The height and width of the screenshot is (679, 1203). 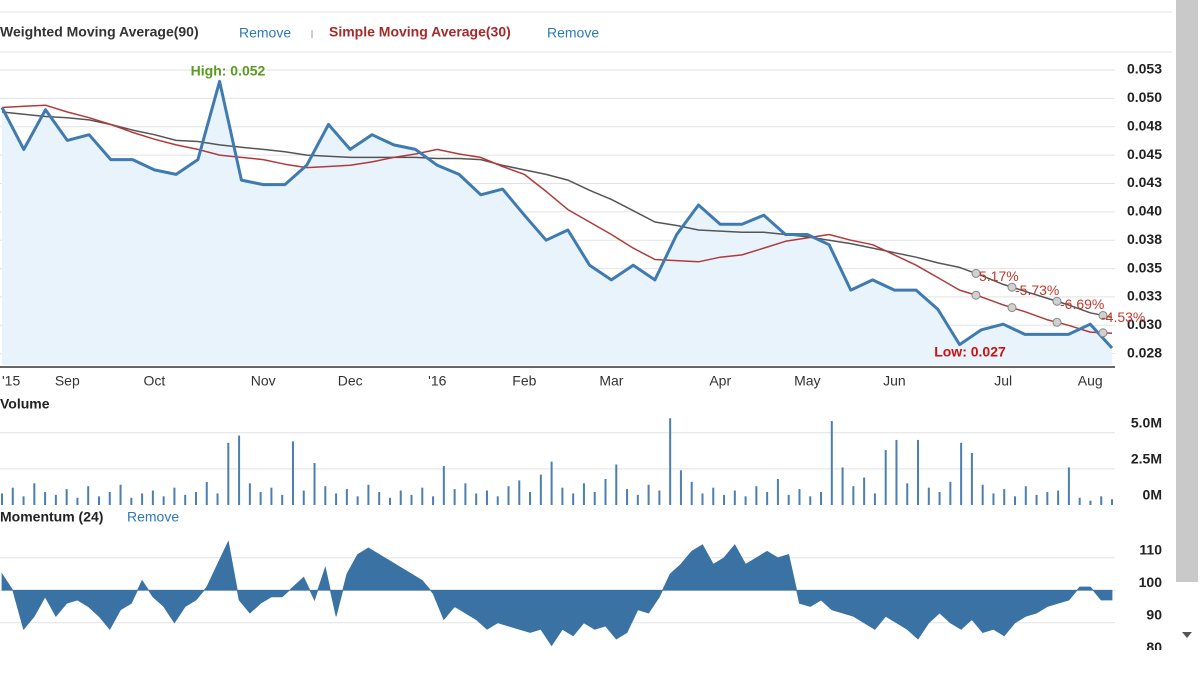 I want to click on x-tick-label: Aug, so click(x=1090, y=381).